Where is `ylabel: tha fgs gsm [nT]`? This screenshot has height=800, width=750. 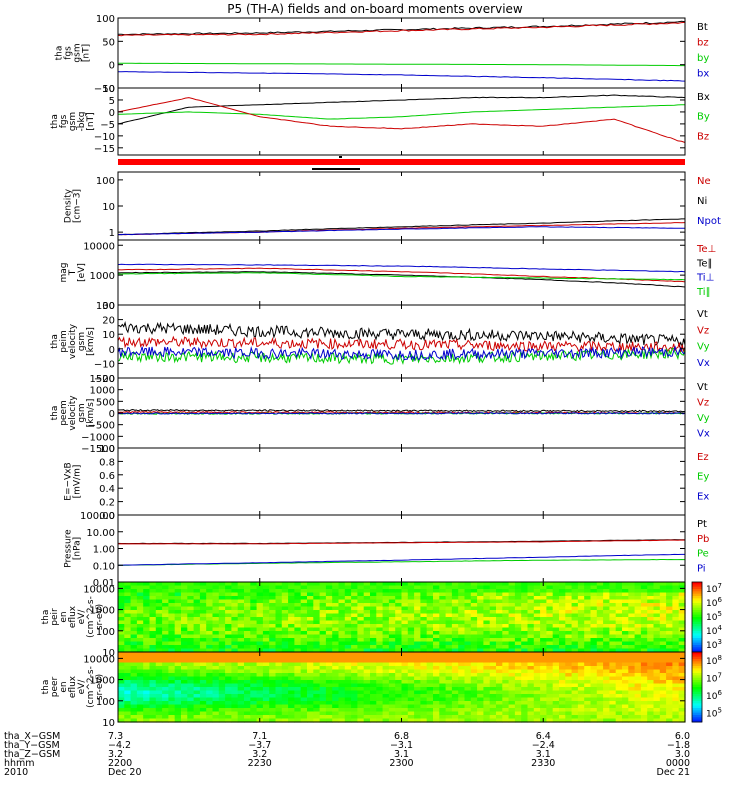
ylabel: tha fgs gsm [nT] is located at coordinates (73, 52).